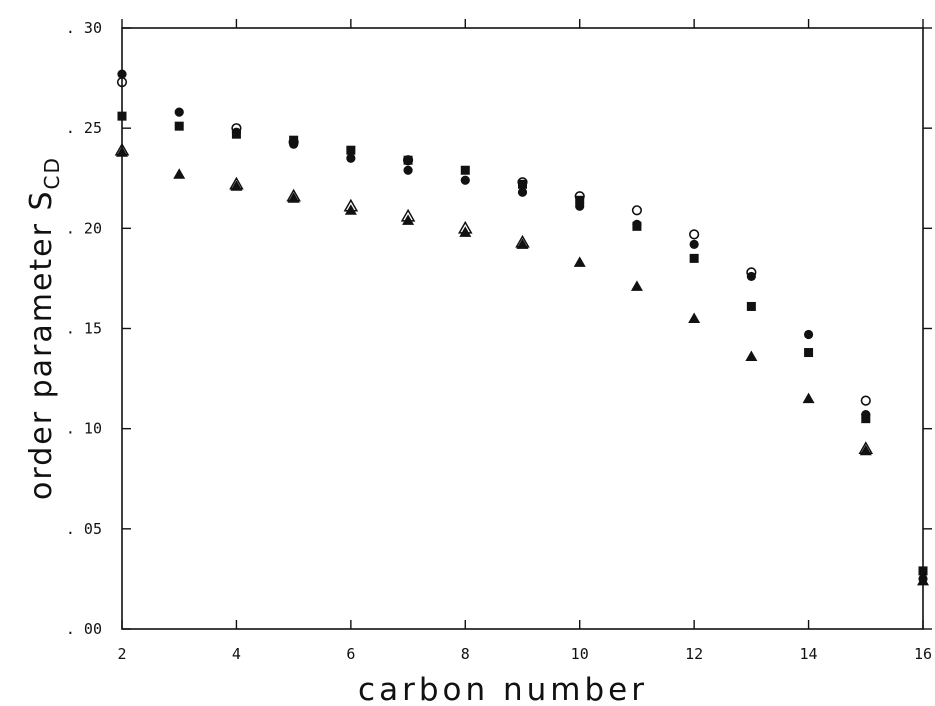  What do you see at coordinates (465, 654) in the screenshot?
I see `x-tick-label: 8` at bounding box center [465, 654].